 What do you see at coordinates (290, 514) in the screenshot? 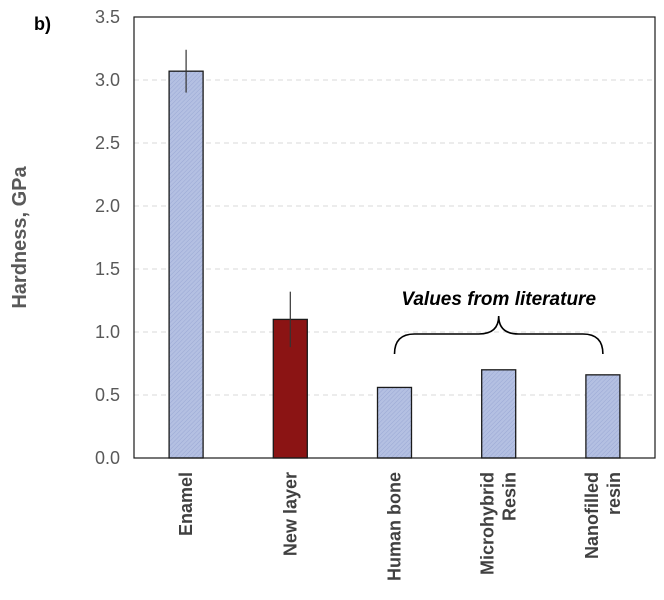
I see `x-category-label: New layer` at bounding box center [290, 514].